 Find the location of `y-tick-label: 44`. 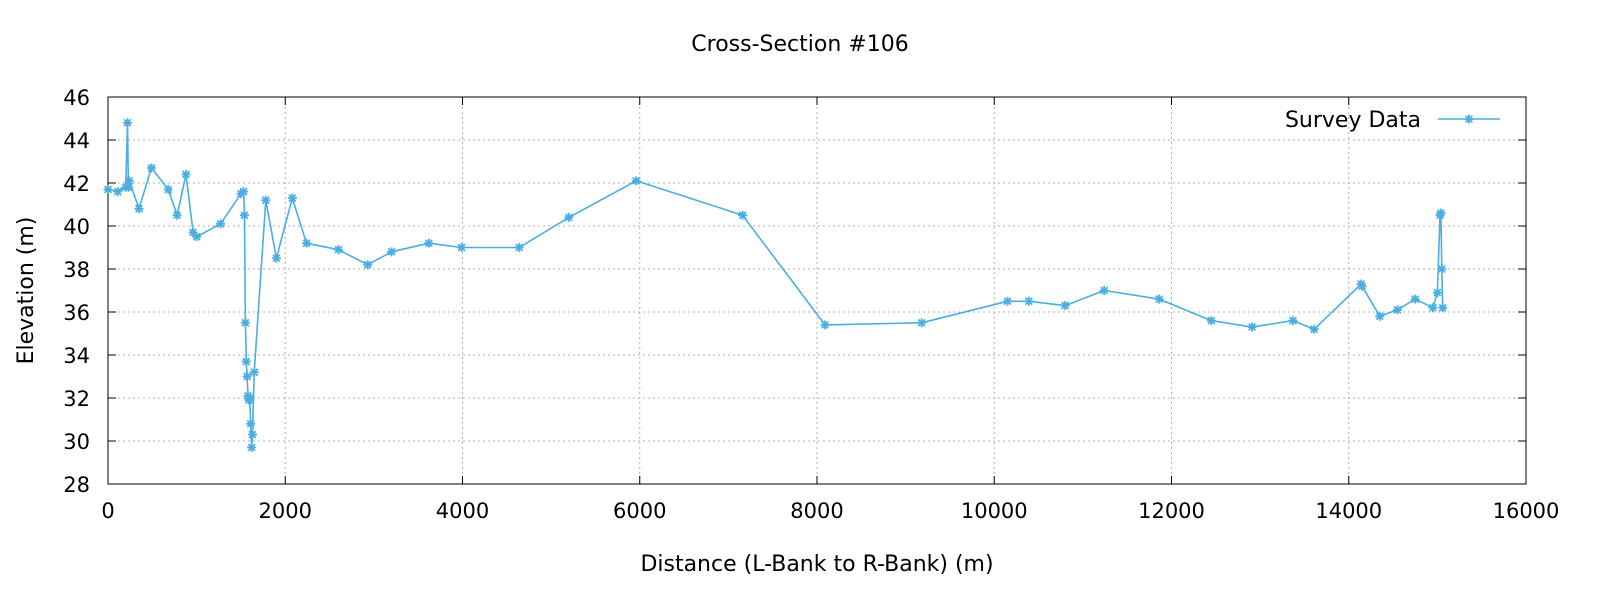

y-tick-label: 44 is located at coordinates (76, 141).